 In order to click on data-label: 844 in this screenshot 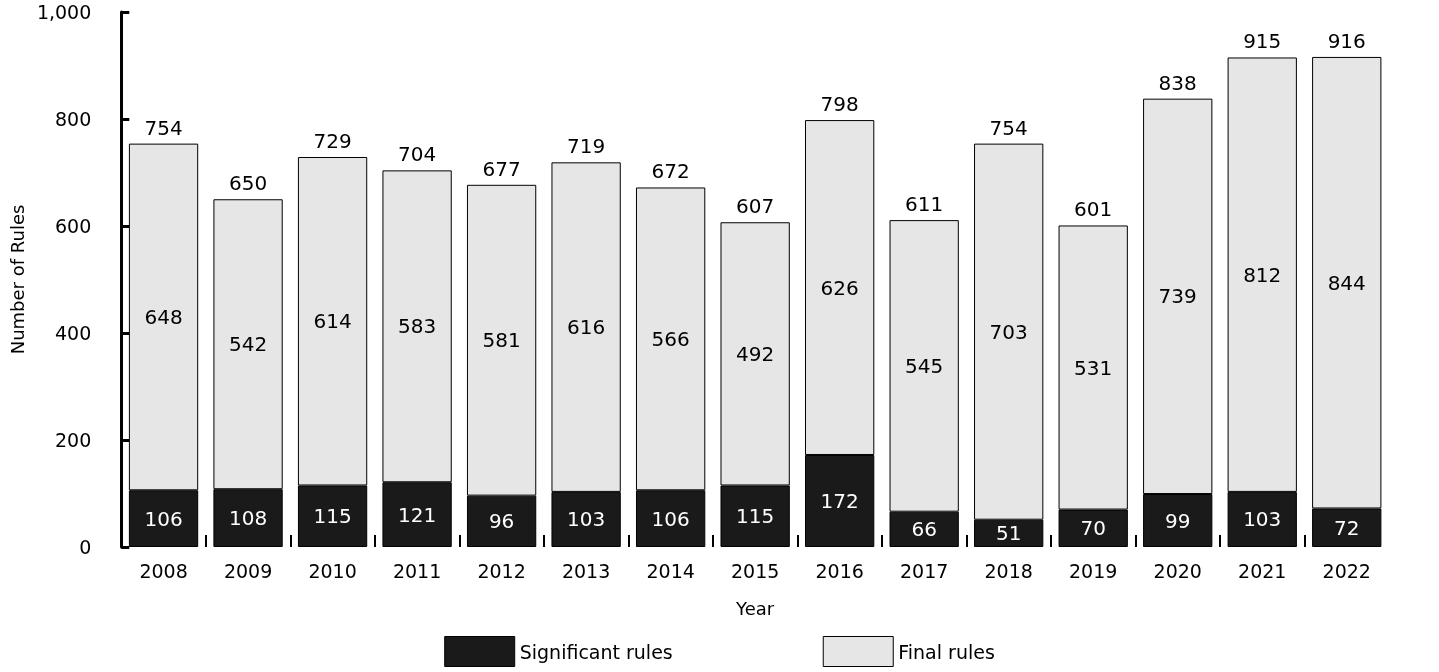, I will do `click(1346, 282)`.